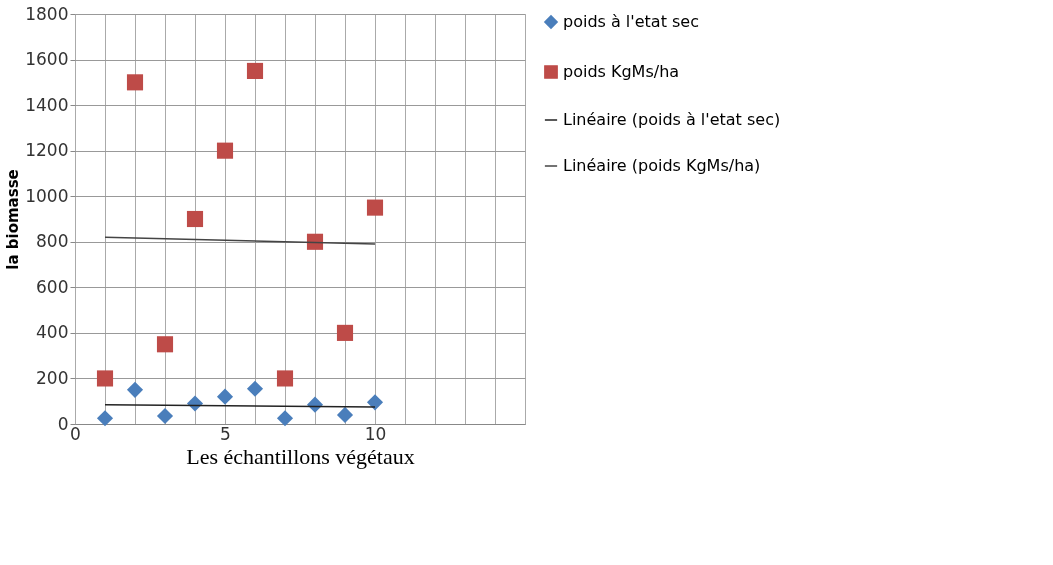  What do you see at coordinates (621, 71) in the screenshot?
I see `legend-label: poids KgMs/ha` at bounding box center [621, 71].